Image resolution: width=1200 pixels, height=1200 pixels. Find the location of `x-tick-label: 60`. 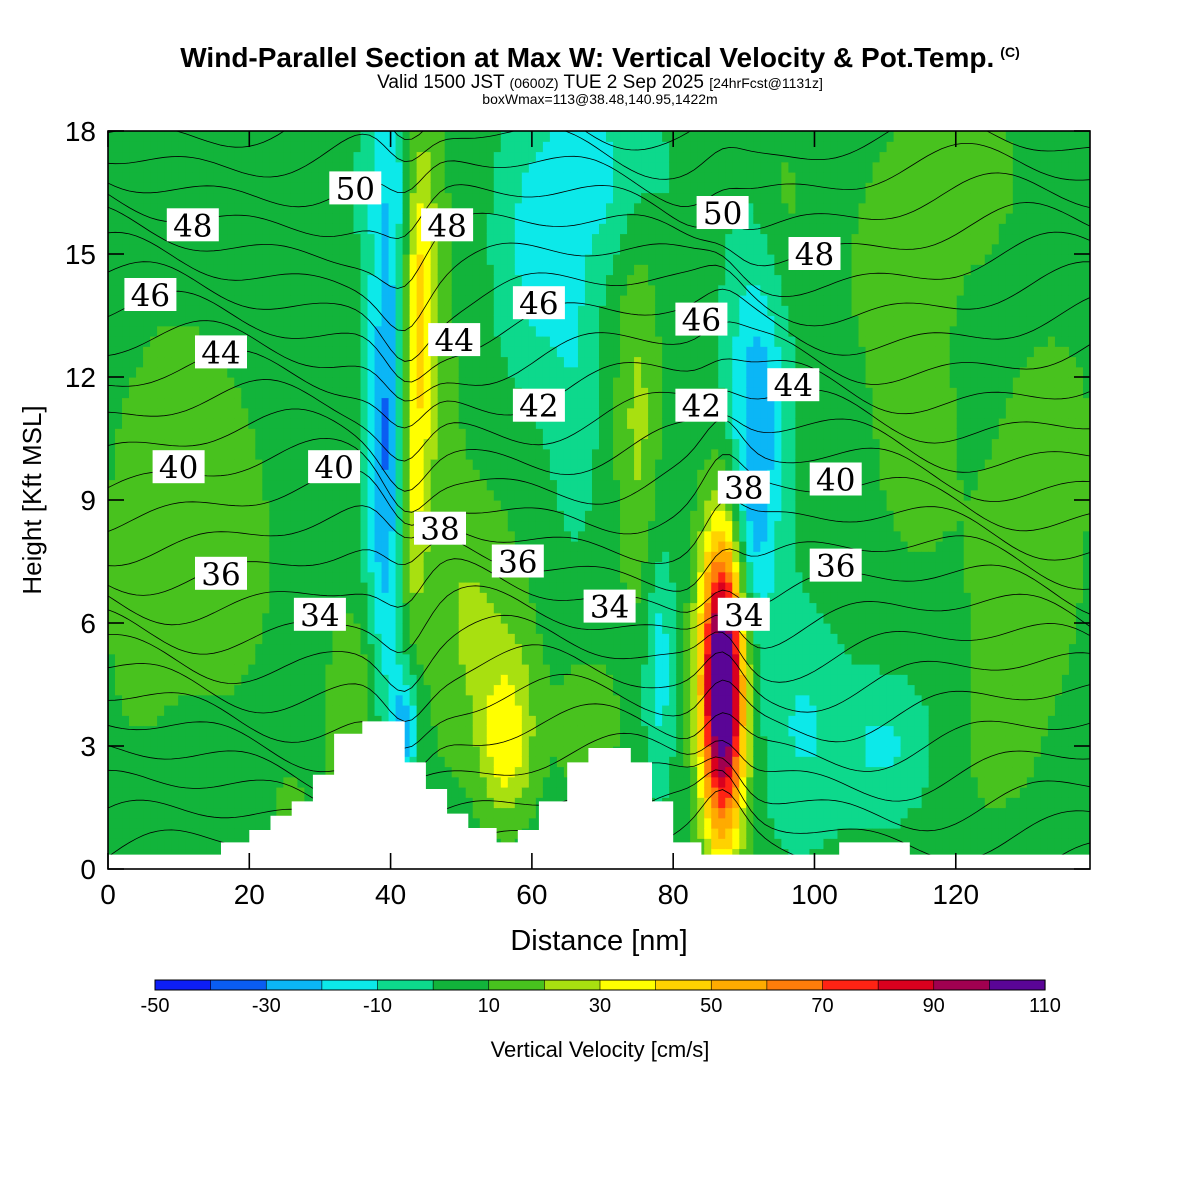

x-tick-label: 60 is located at coordinates (531, 894).